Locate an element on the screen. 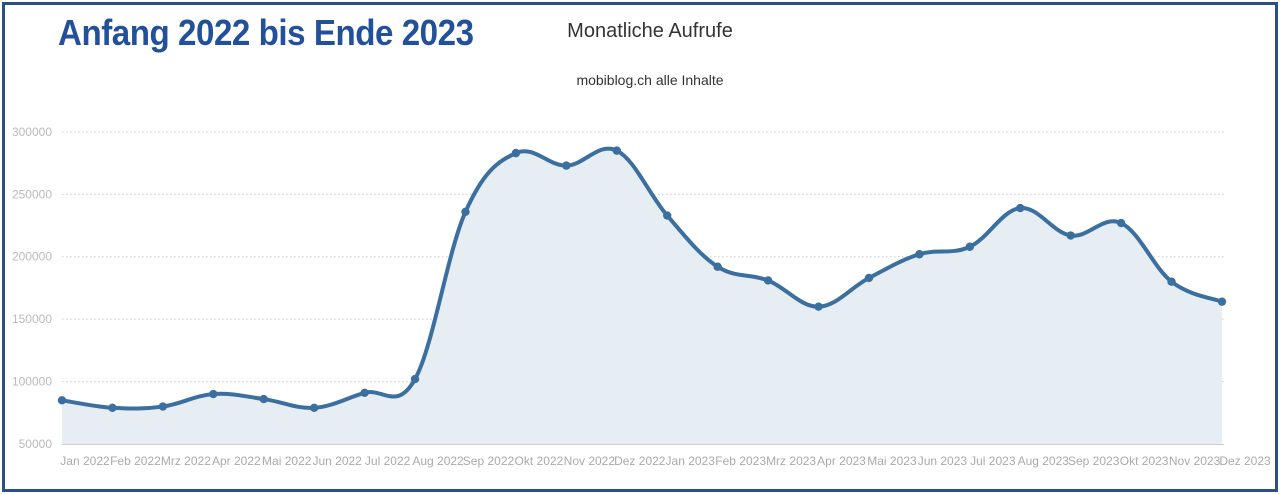 This screenshot has width=1280, height=494. x-tick-label: Nov 2023 is located at coordinates (1195, 461).